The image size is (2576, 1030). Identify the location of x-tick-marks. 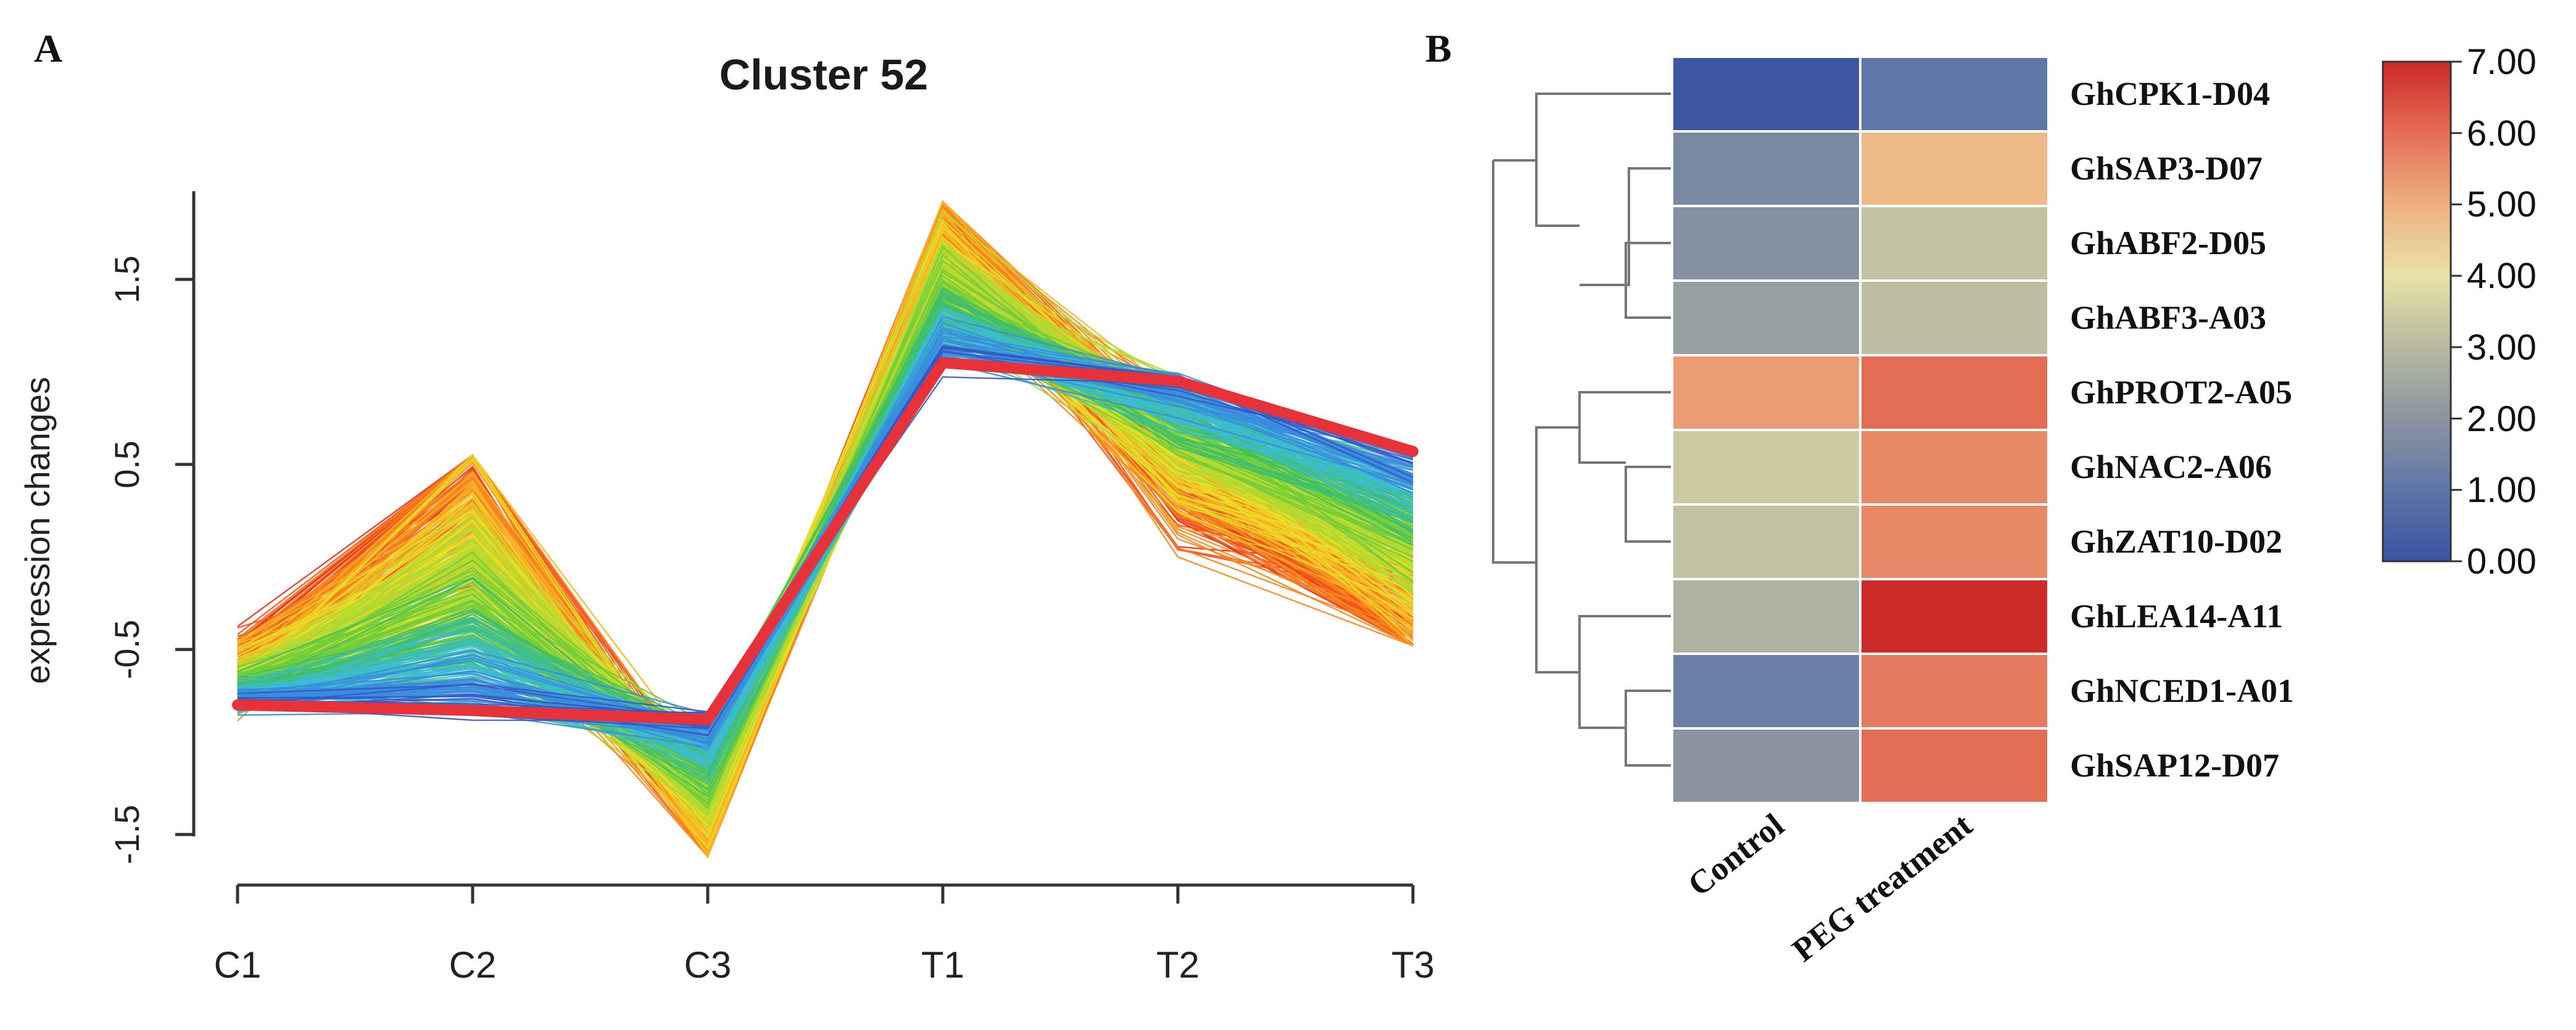
(825, 894).